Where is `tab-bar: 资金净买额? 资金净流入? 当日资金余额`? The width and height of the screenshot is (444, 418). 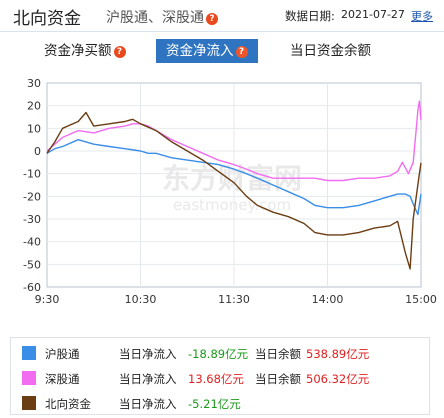
tab-bar: 资金净买额? 资金净流入? 当日资金余额 is located at coordinates (222, 51).